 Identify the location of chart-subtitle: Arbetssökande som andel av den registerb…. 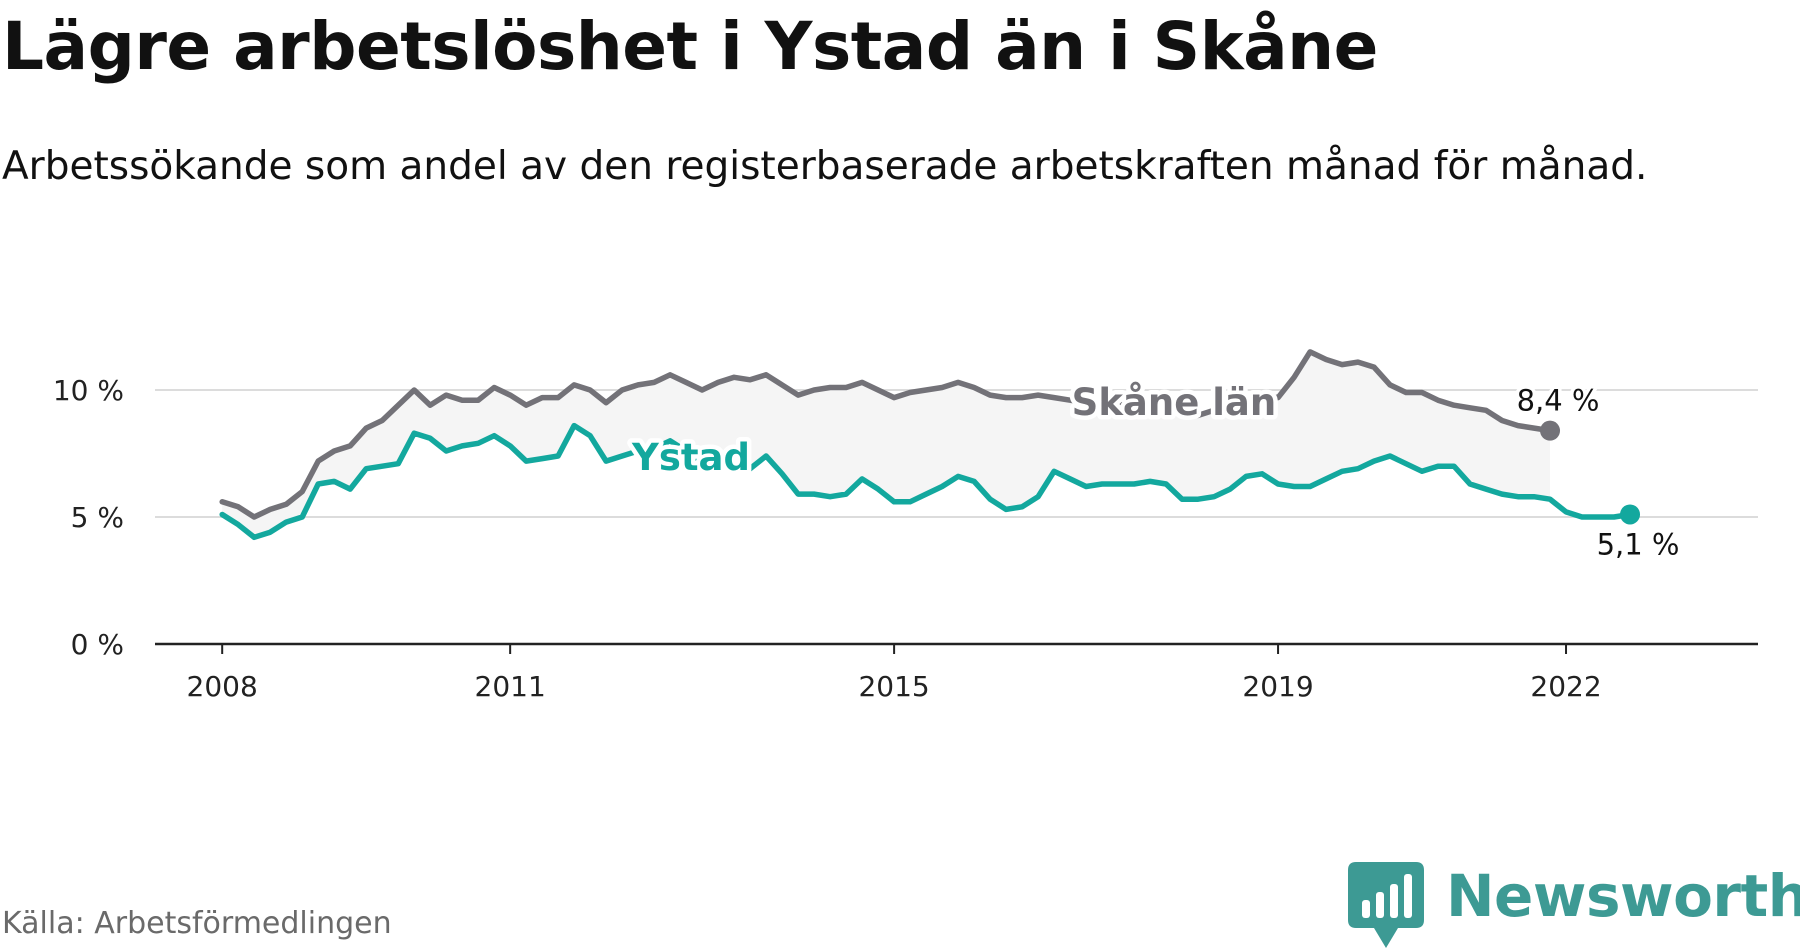
(825, 166).